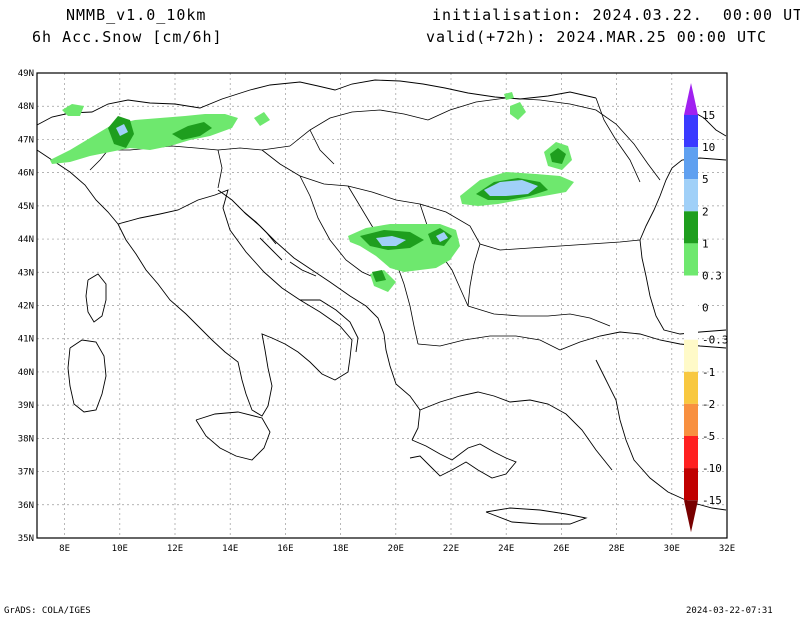 The image size is (800, 618). I want to click on lon-tick-label: 24E, so click(506, 549).